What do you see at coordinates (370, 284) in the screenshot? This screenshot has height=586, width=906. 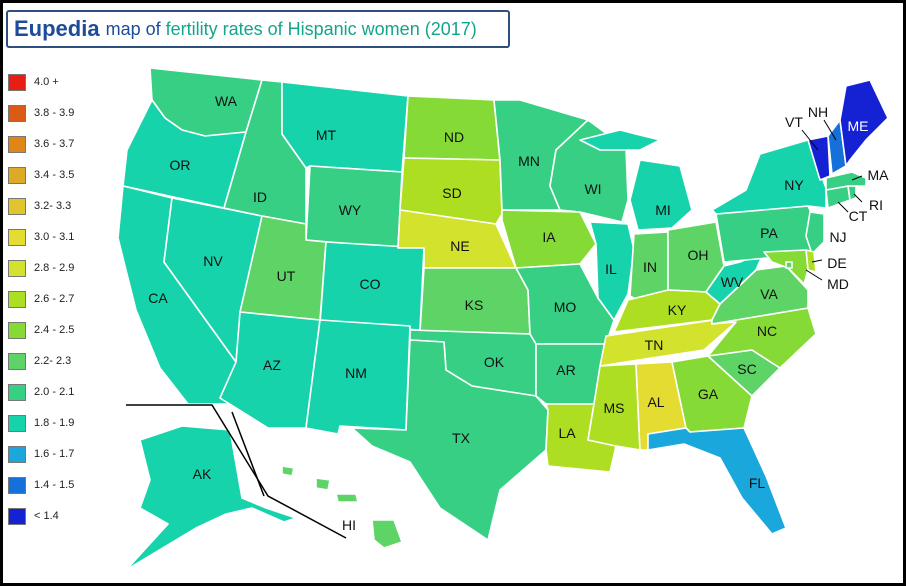 I see `label-co: CO` at bounding box center [370, 284].